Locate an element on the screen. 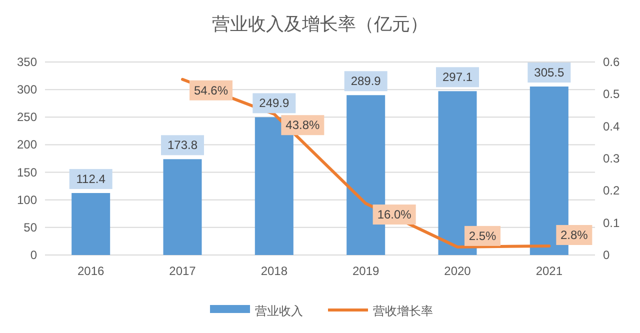 The image size is (640, 333). y2-tick-label: 0.2 is located at coordinates (611, 191).